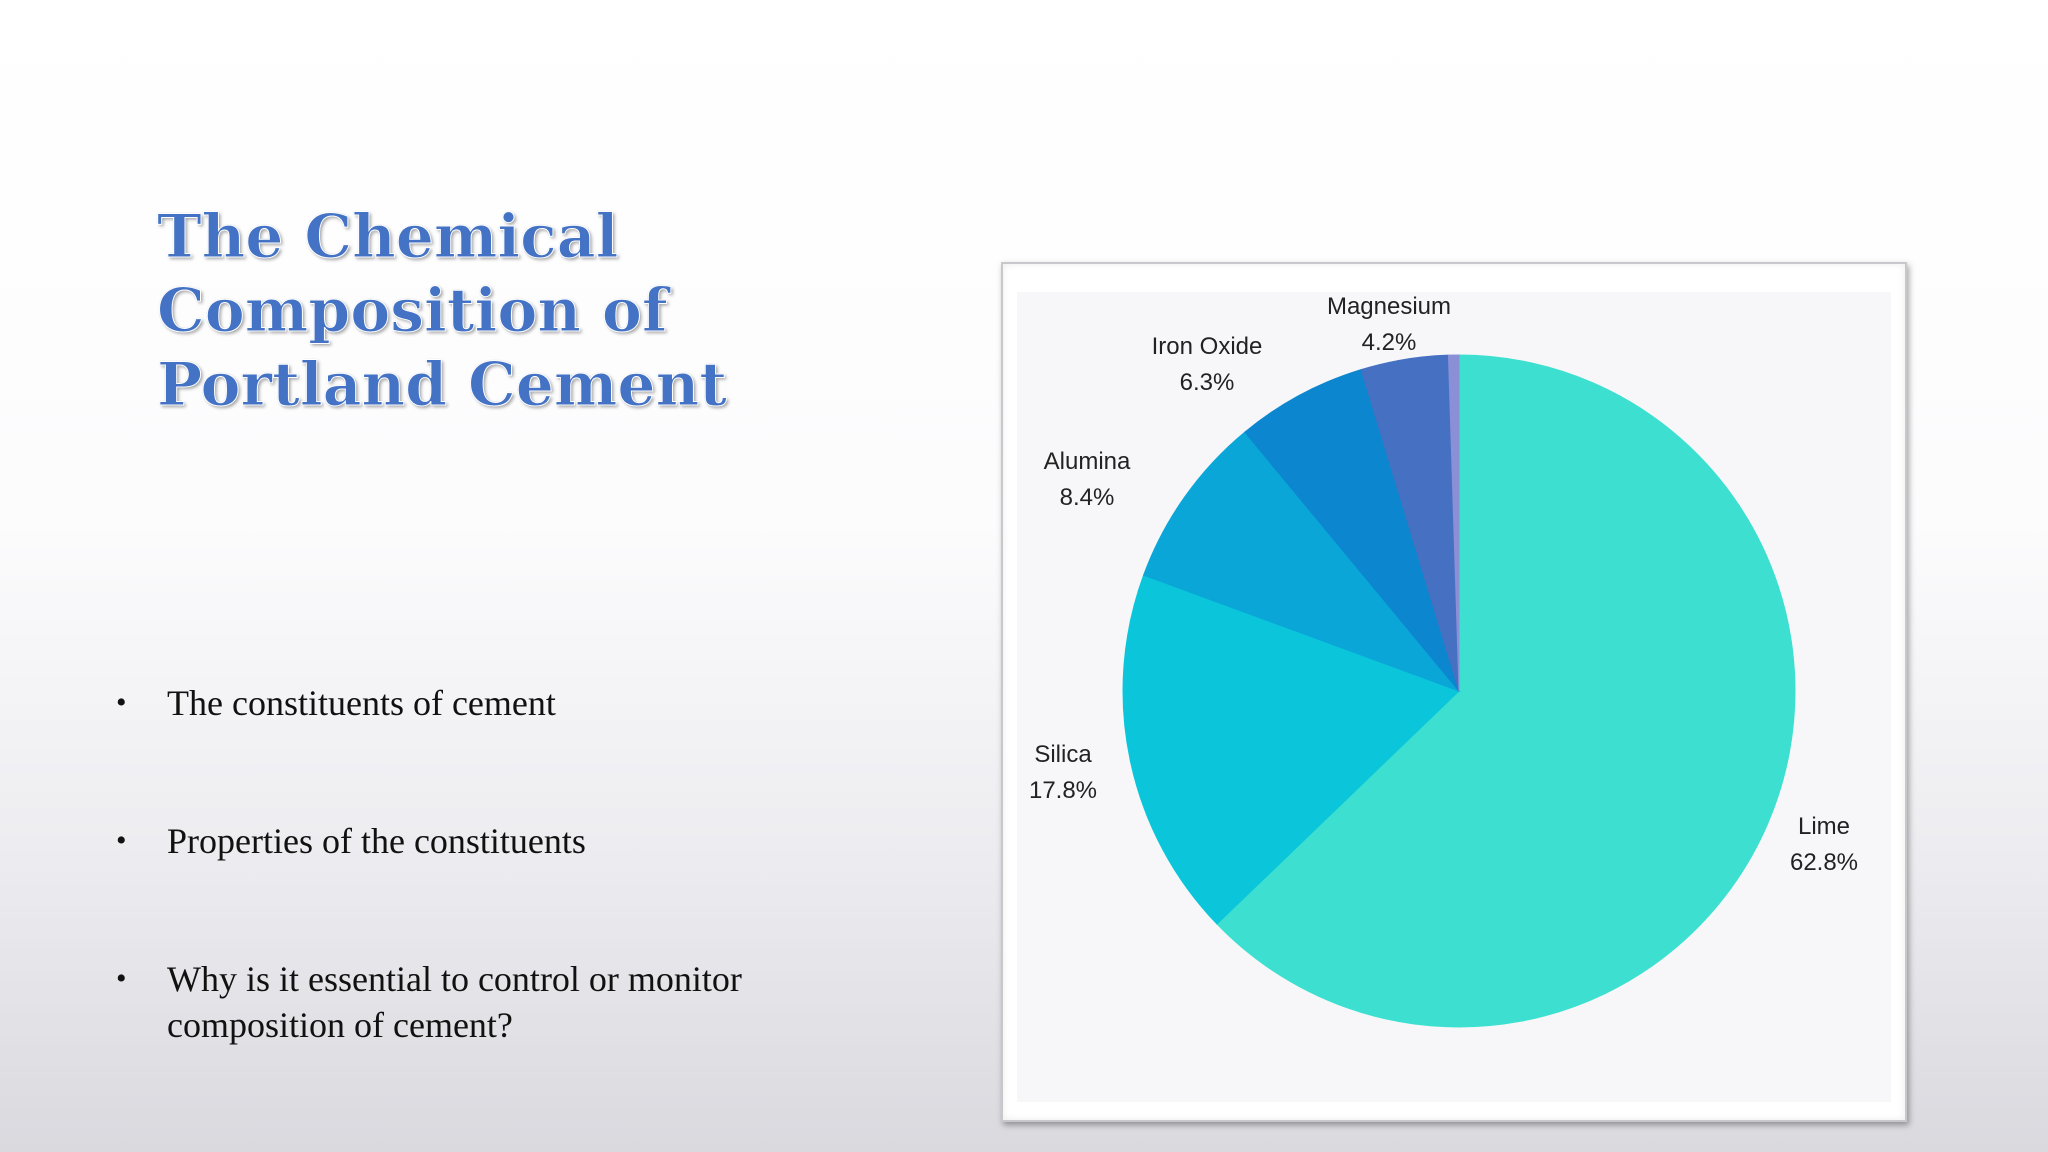 The height and width of the screenshot is (1152, 2048). Describe the element at coordinates (1389, 306) in the screenshot. I see `slice-label: Magnesium` at that location.